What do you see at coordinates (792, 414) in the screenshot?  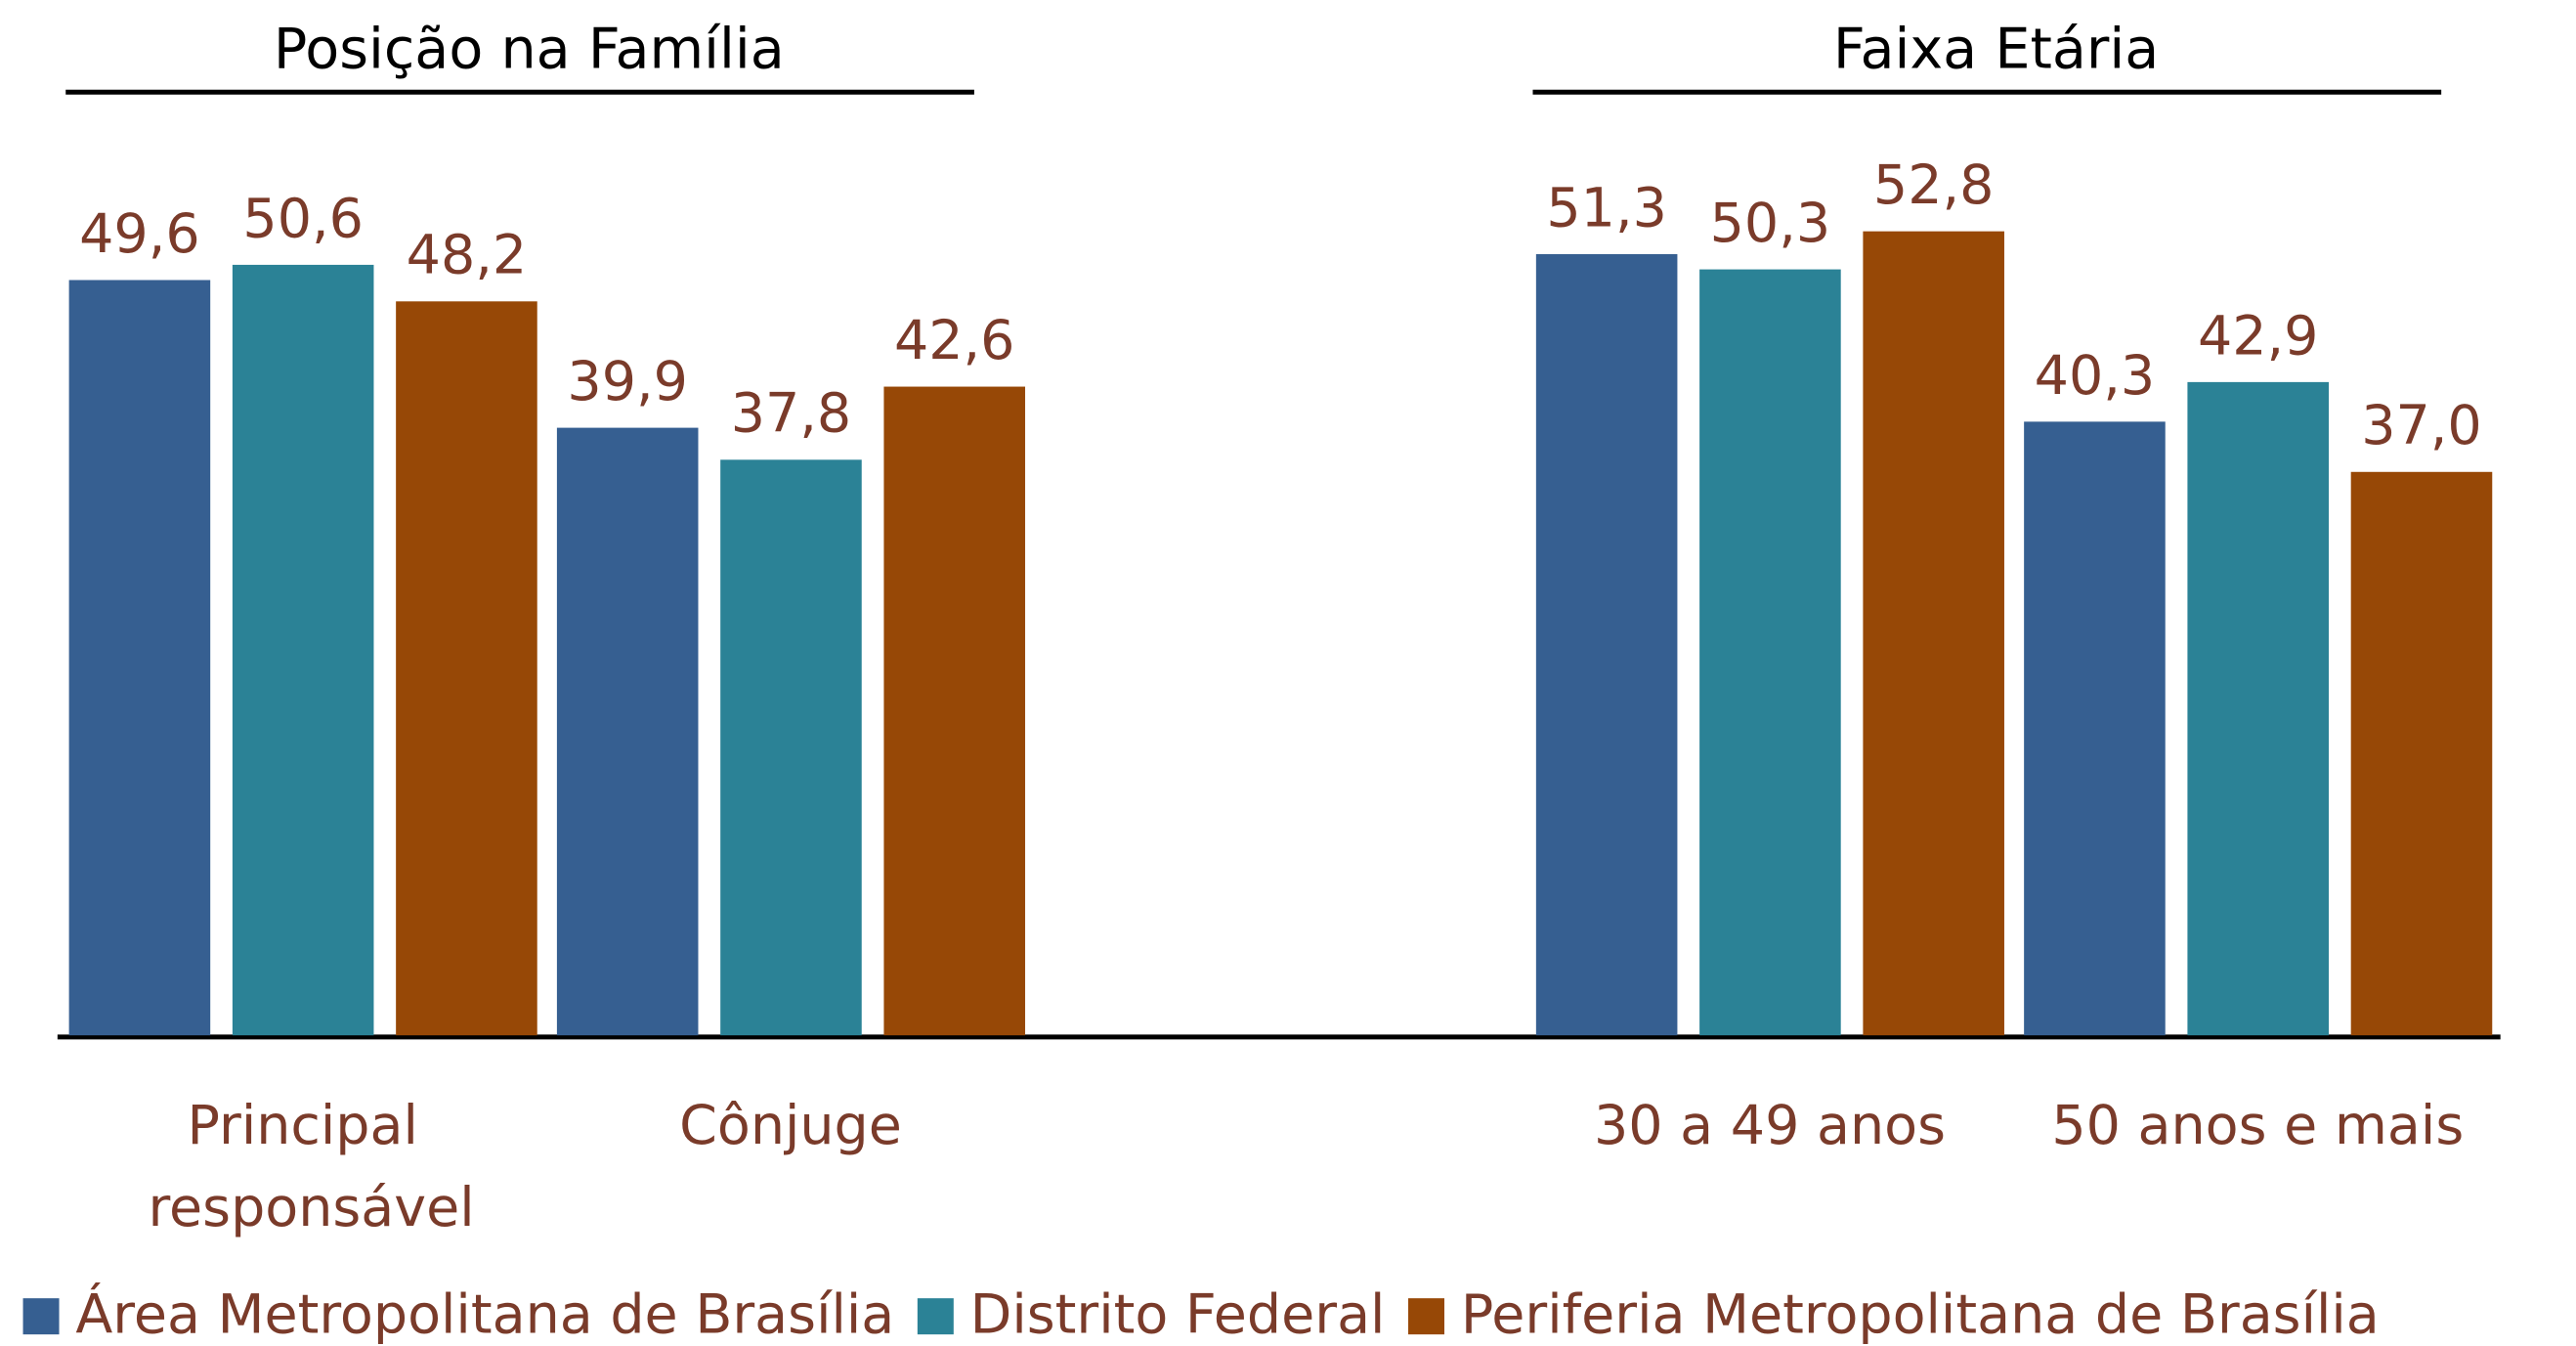 I see `value-label: 37,8` at bounding box center [792, 414].